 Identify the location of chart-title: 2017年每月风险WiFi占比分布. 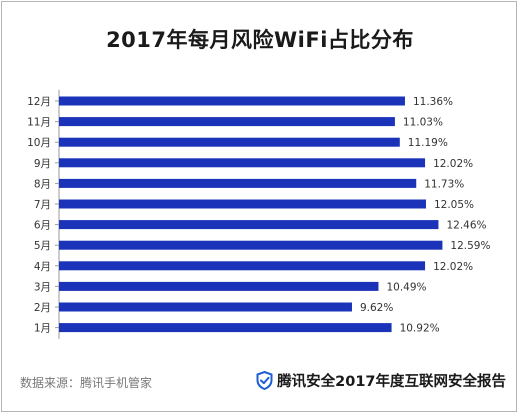
(260, 40).